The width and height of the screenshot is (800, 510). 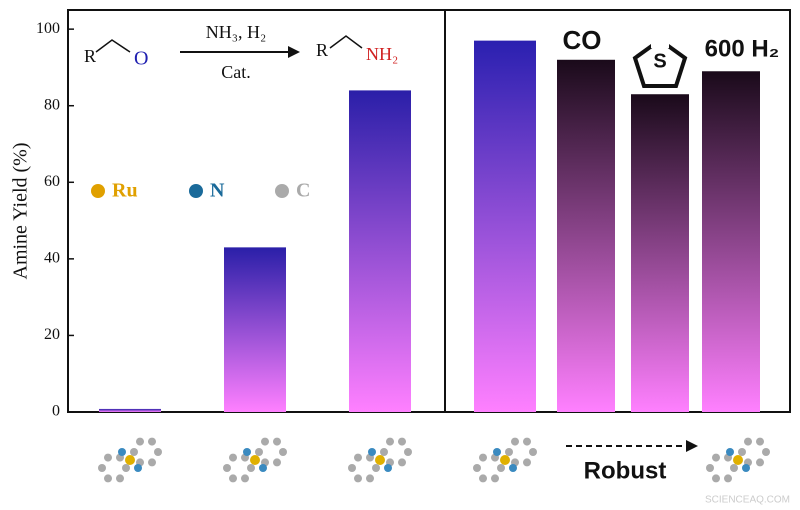 What do you see at coordinates (625, 470) in the screenshot?
I see `annotation: Robust` at bounding box center [625, 470].